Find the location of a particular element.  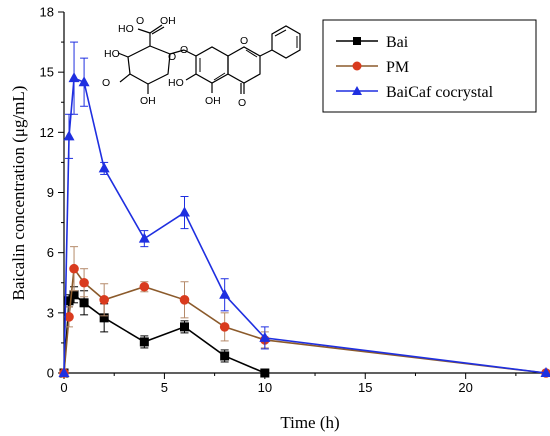

baicalin-structure-image: O HO OH HO OH O O O O HO OH O is located at coordinates (201, 62).